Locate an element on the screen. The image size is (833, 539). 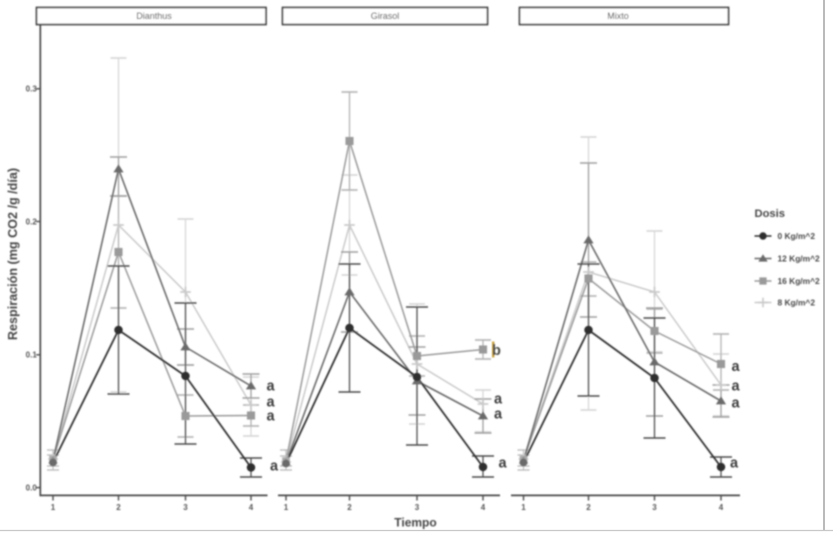
svg-text: 8 Kg/m^2 is located at coordinates (797, 303).